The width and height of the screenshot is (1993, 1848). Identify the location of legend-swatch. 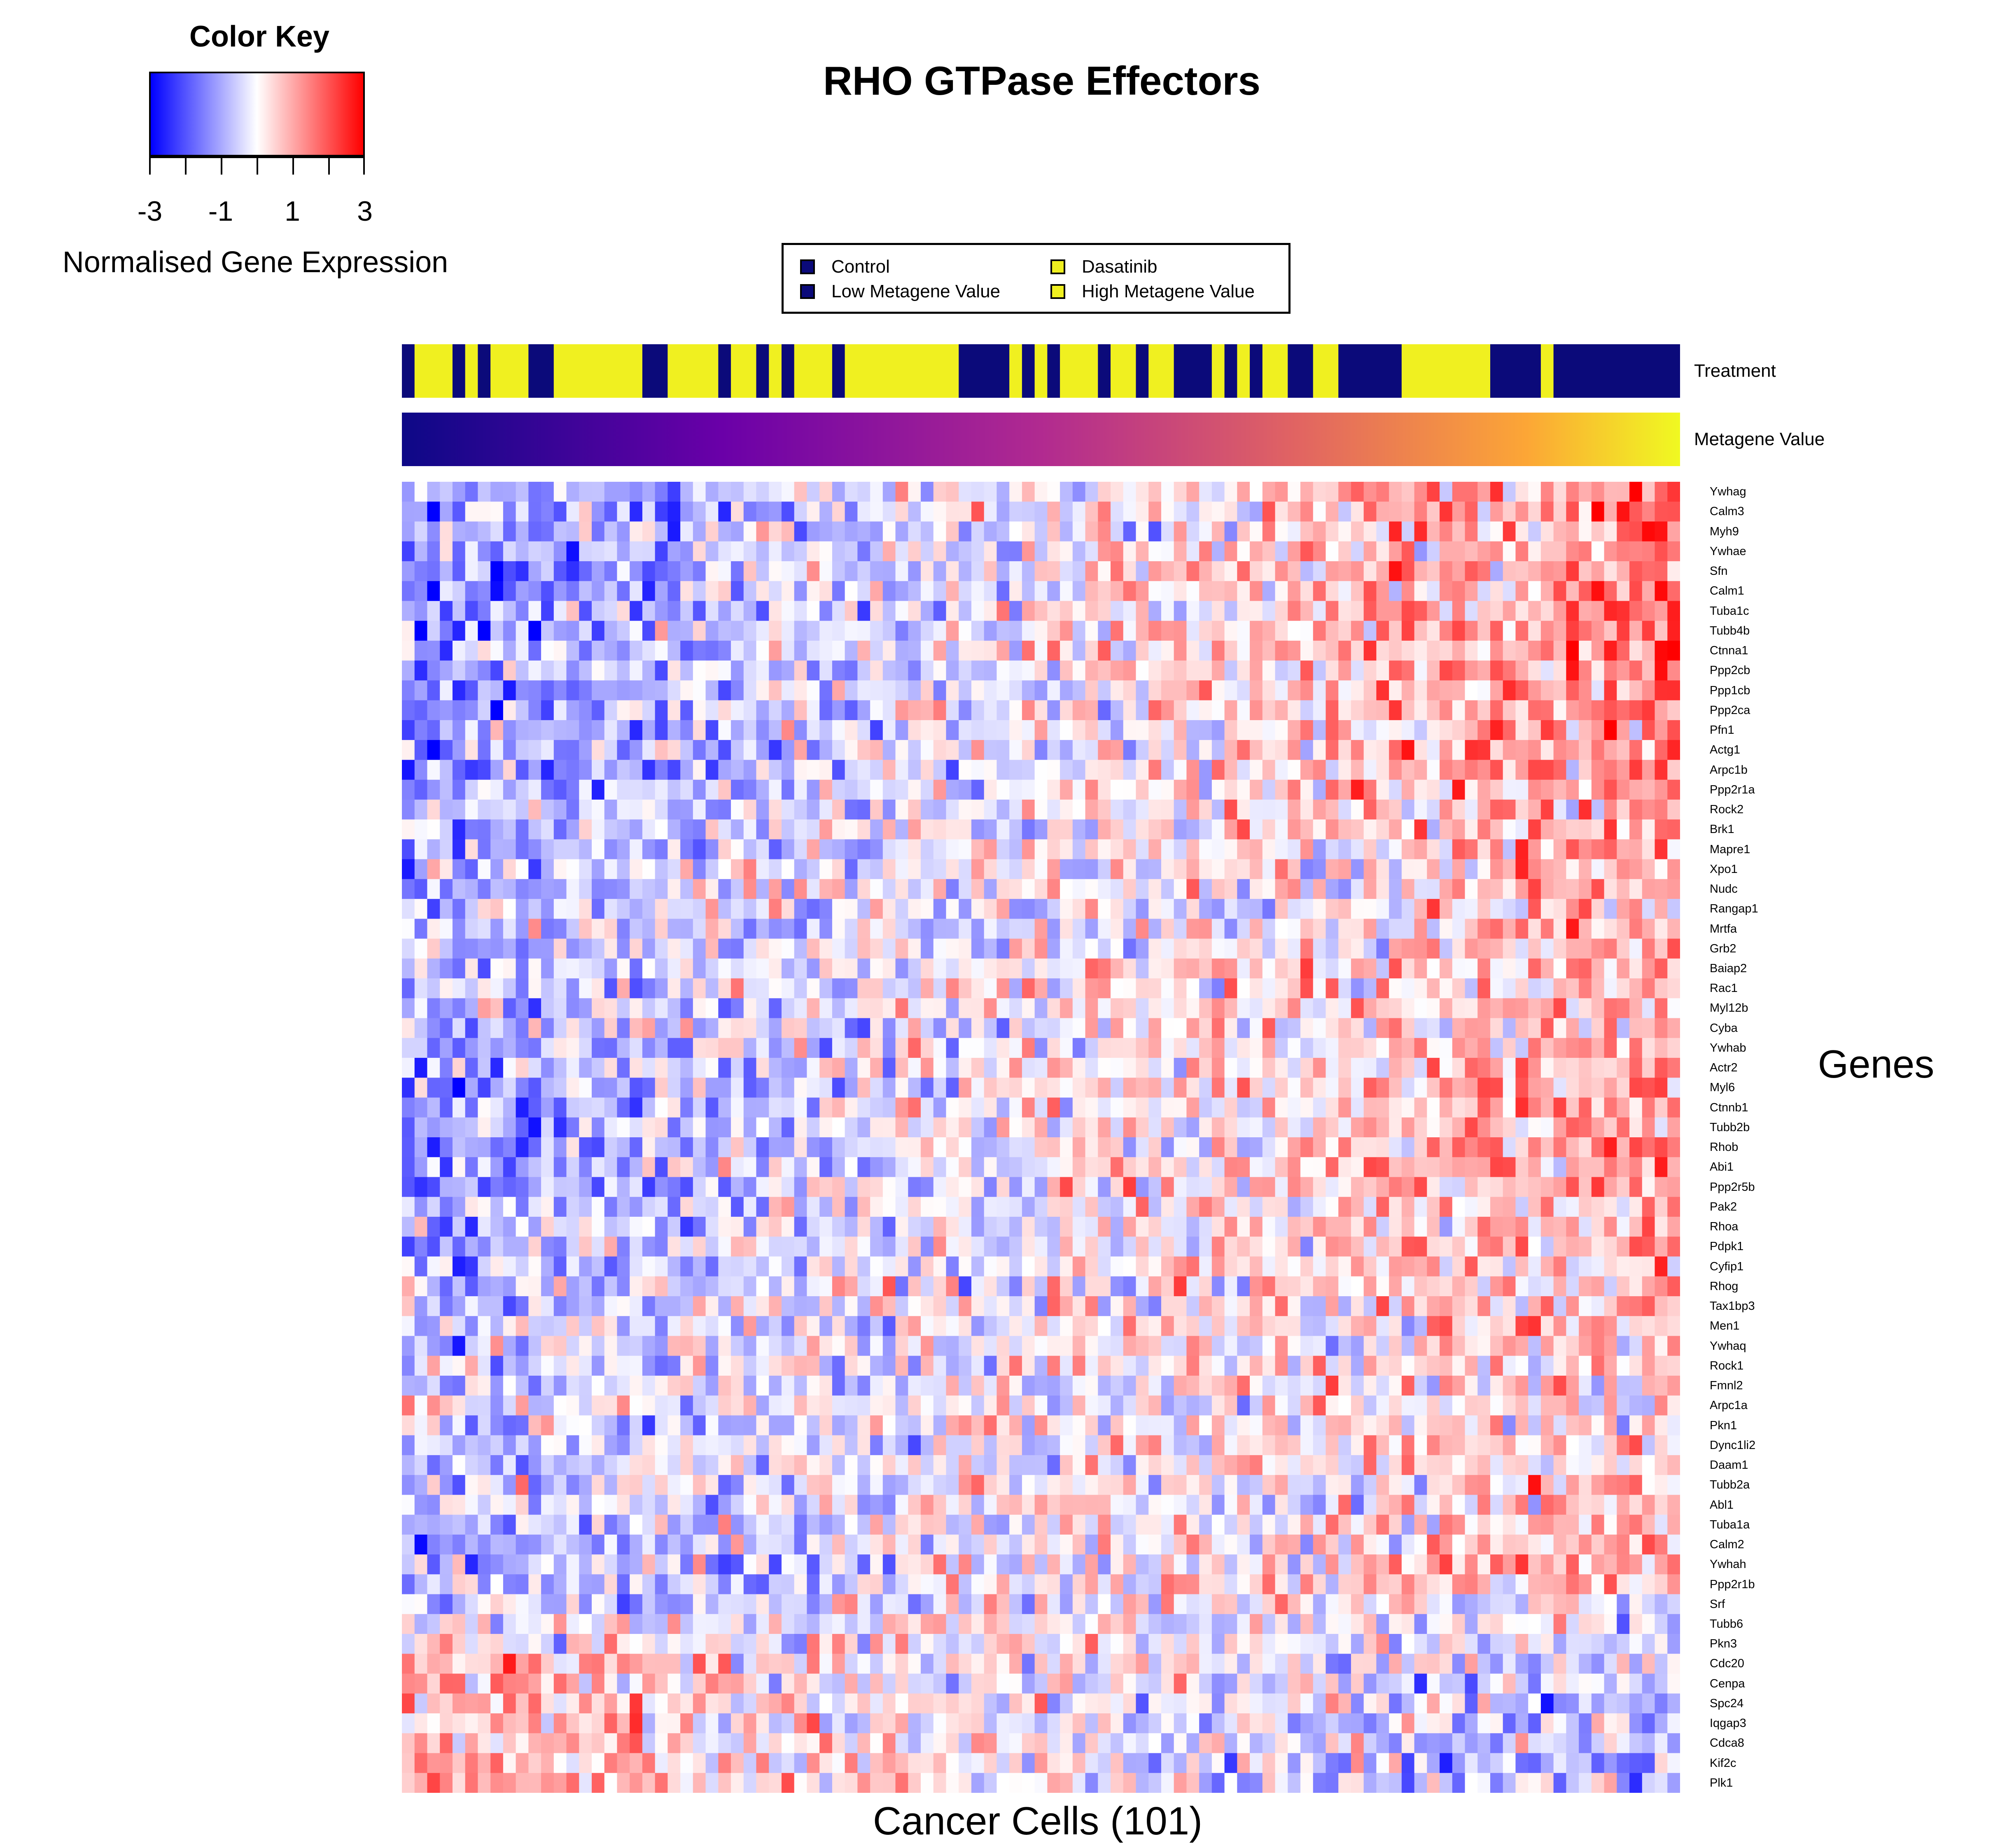
(807, 266).